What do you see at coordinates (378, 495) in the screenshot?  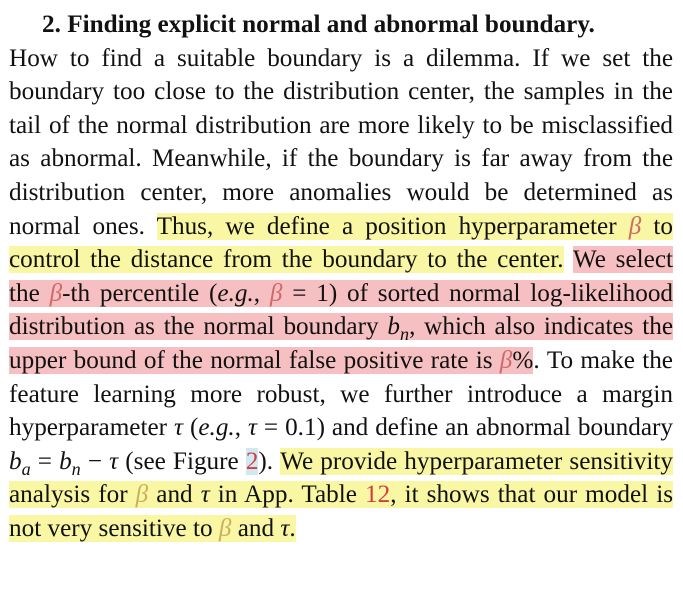 I see `table-ref-link: 12` at bounding box center [378, 495].